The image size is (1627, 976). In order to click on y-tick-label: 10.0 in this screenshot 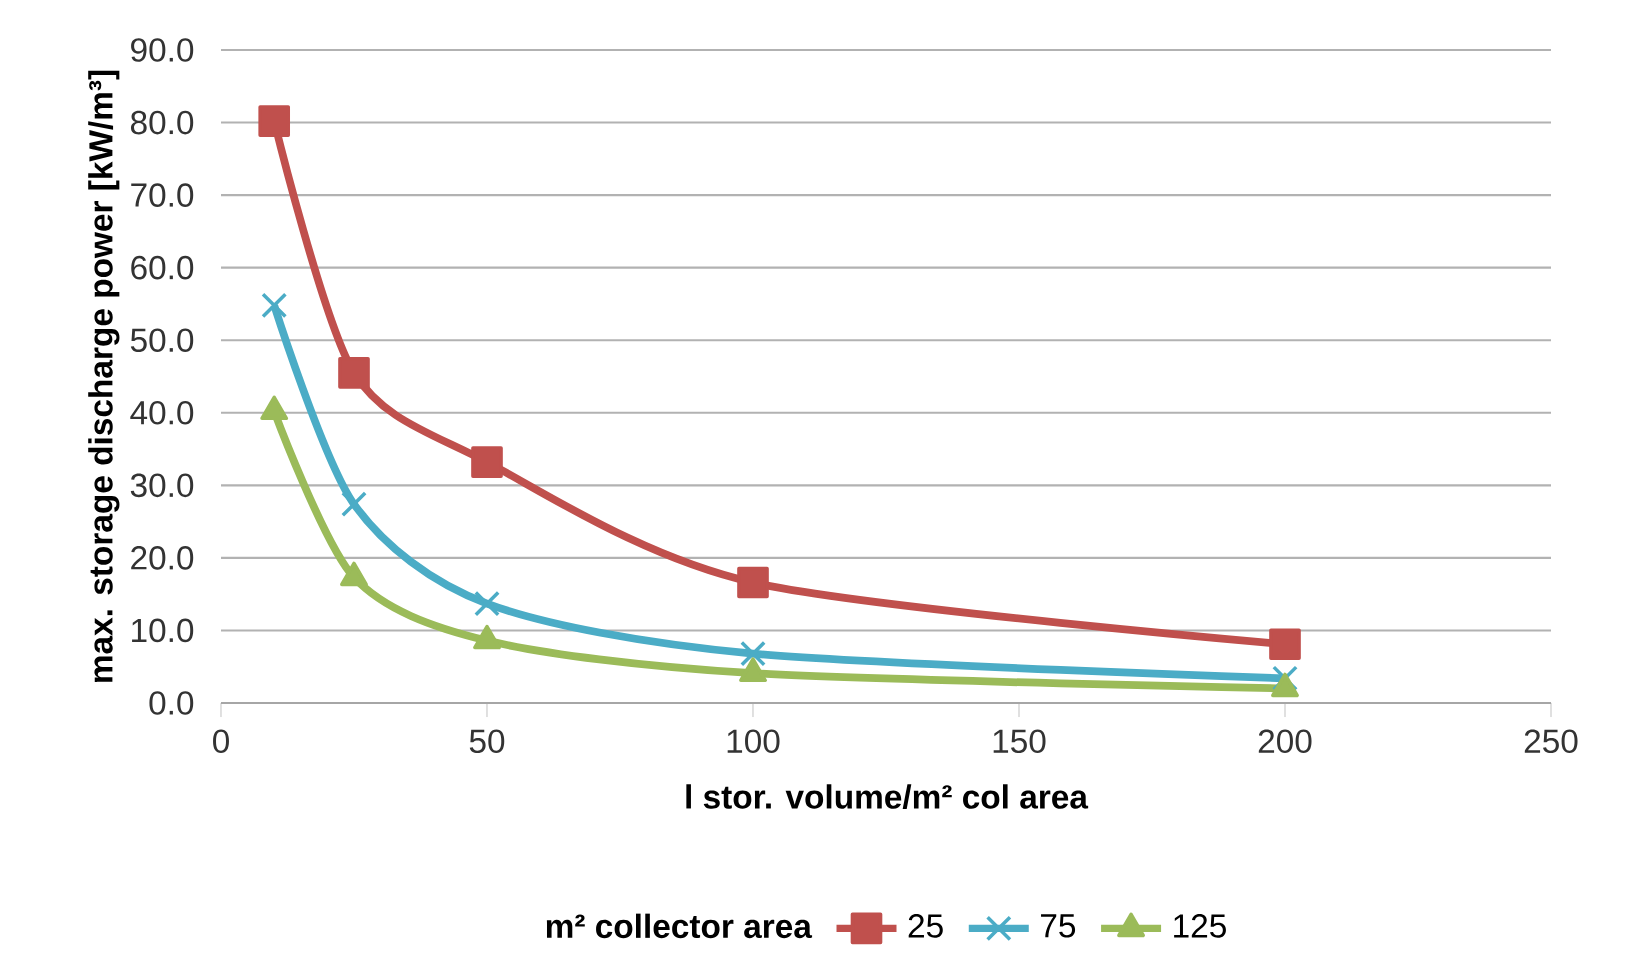, I will do `click(163, 630)`.